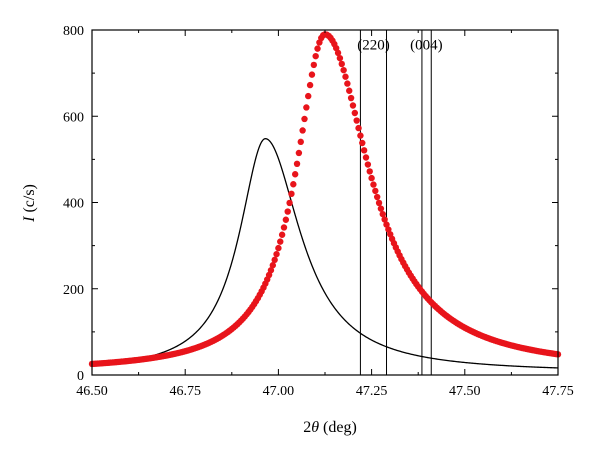  What do you see at coordinates (465, 391) in the screenshot?
I see `x-tick-label: 47.50` at bounding box center [465, 391].